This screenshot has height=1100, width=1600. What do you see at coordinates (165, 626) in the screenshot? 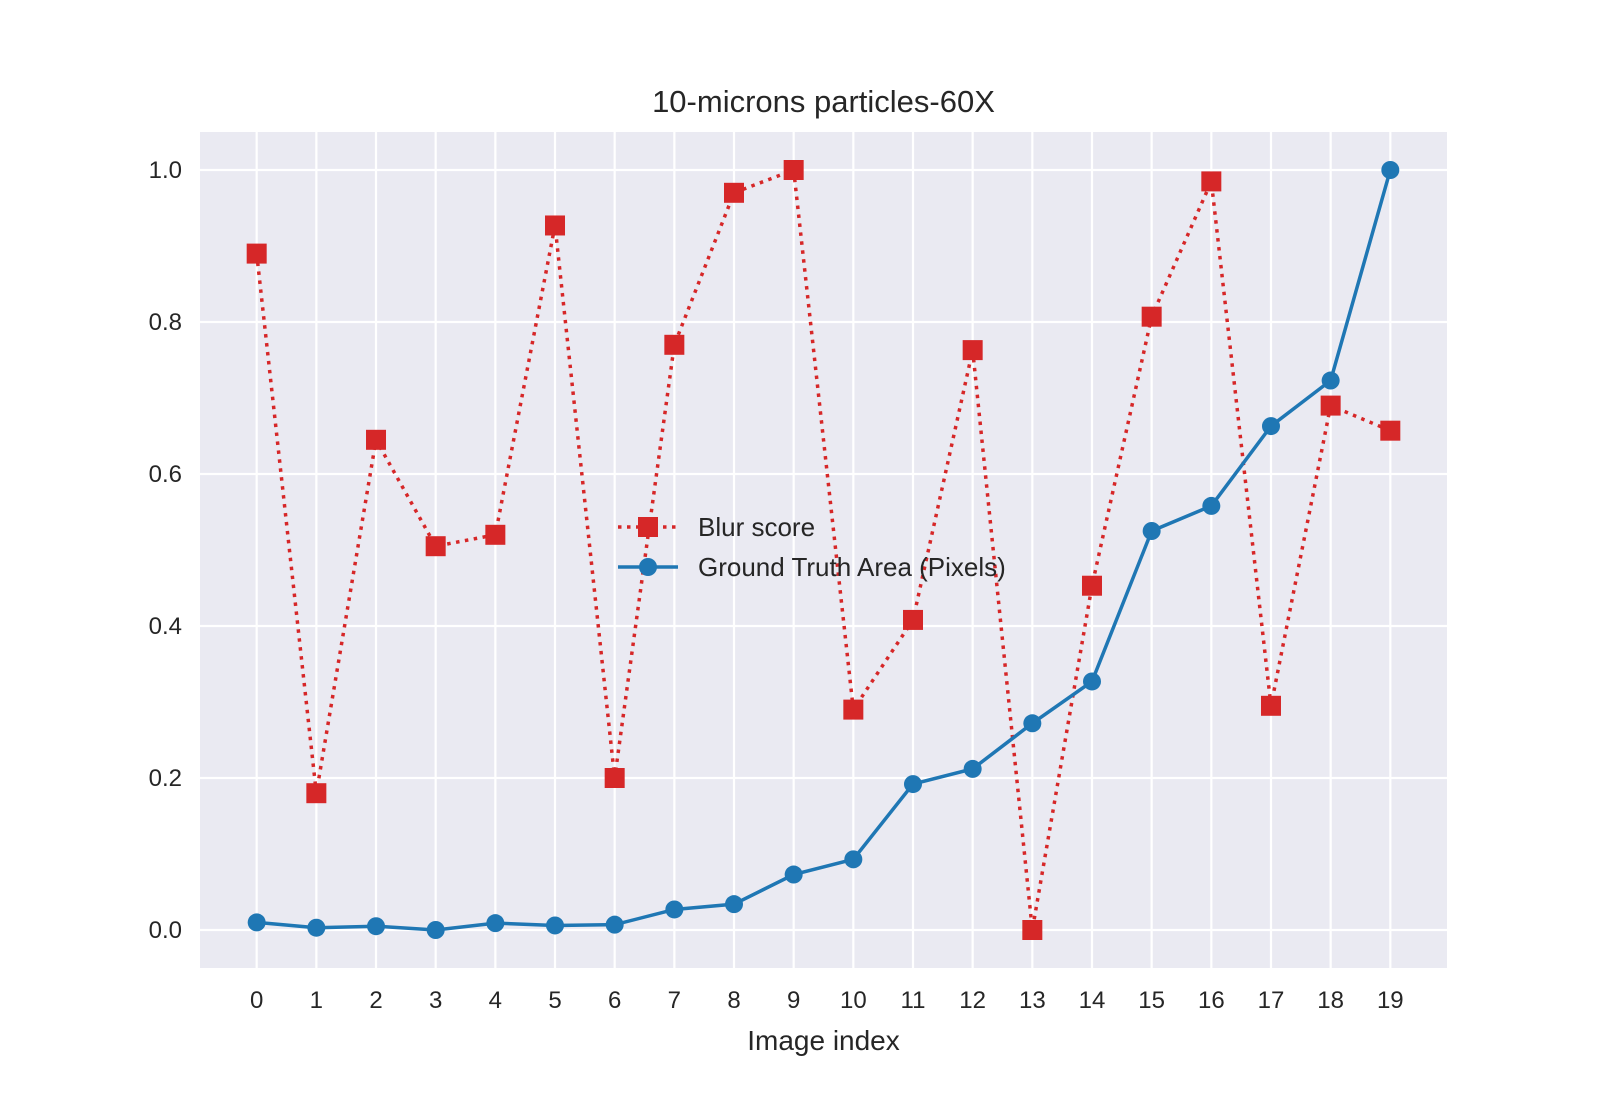
I see `y-tick-label: 0.4` at bounding box center [165, 626].